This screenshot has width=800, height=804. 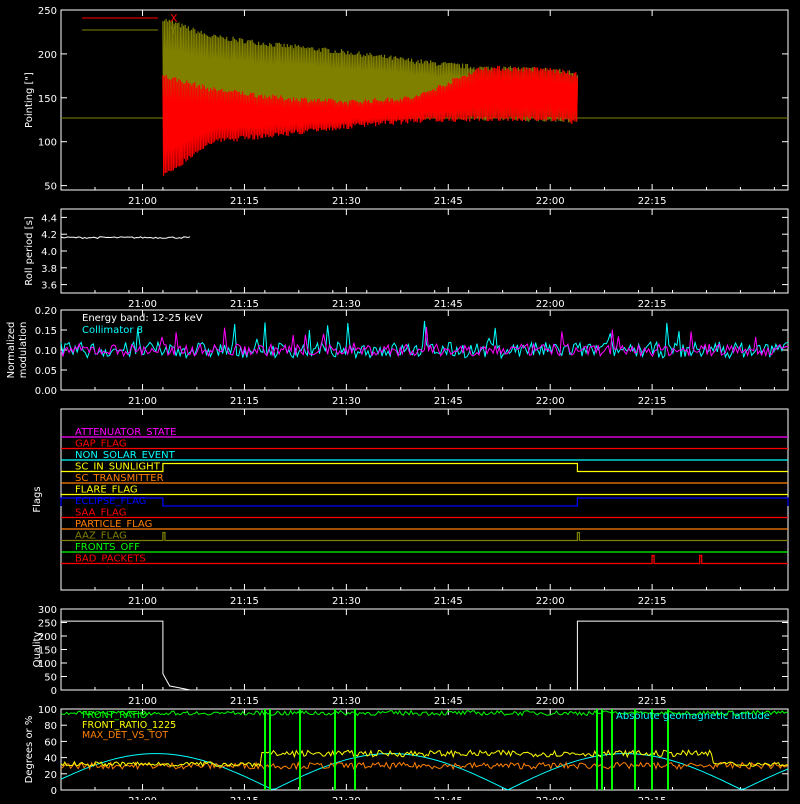 What do you see at coordinates (424, 772) in the screenshot?
I see `geomagnetic-latitude-line` at bounding box center [424, 772].